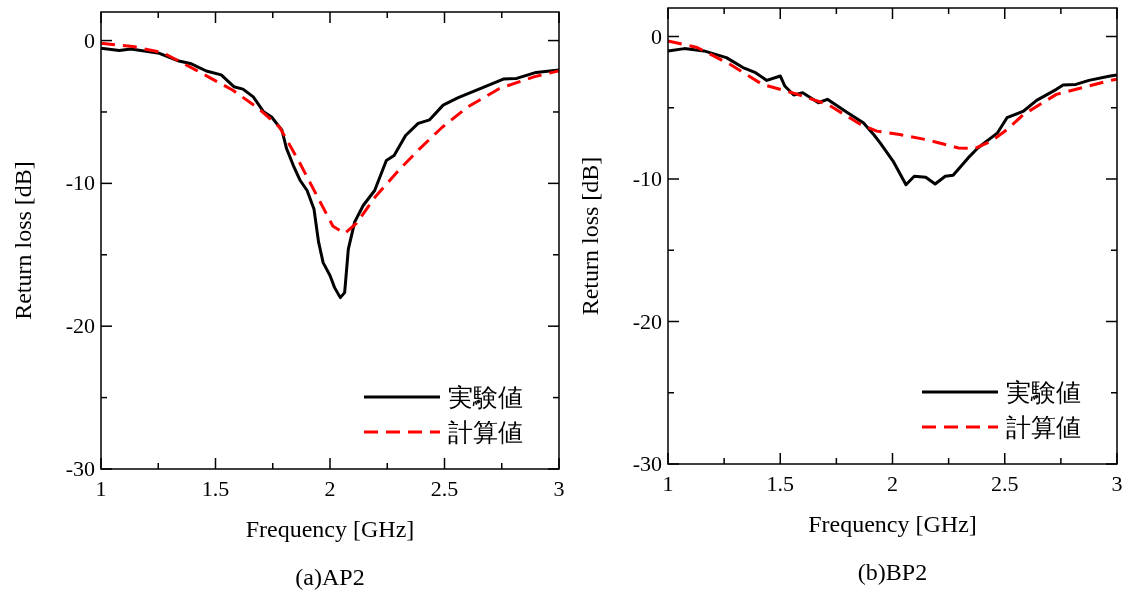 The image size is (1141, 598). I want to click on text: (a)AP2, so click(330, 577).